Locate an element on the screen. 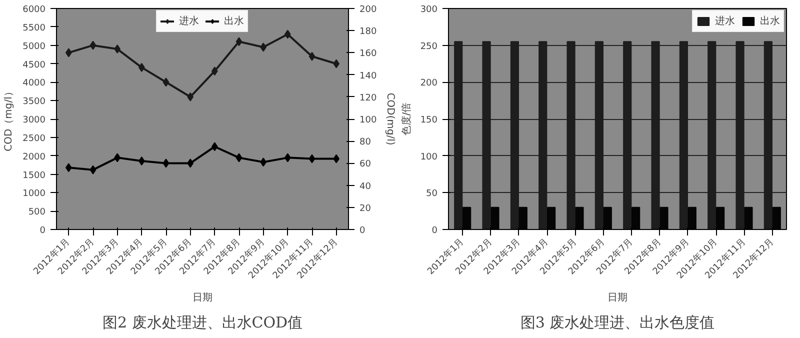 Image resolution: width=800 pixels, height=338 pixels. y-tick-label: 5500 is located at coordinates (34, 28).